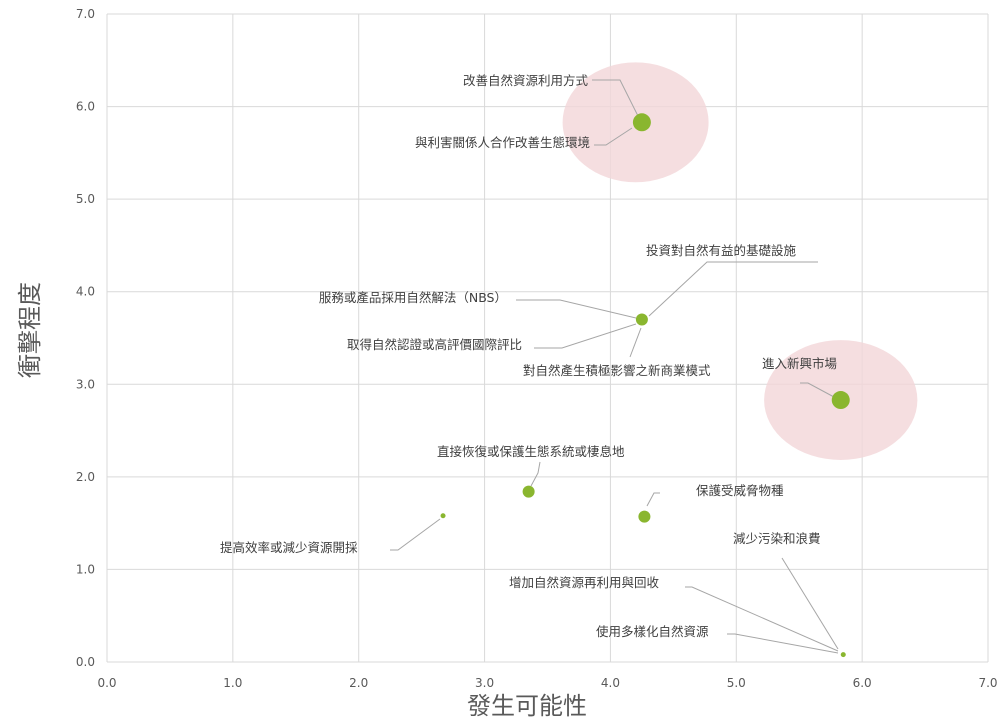 This screenshot has width=1003, height=720. Describe the element at coordinates (721, 250) in the screenshot. I see `point-label: 投資對自然有益的基礎設施` at that location.